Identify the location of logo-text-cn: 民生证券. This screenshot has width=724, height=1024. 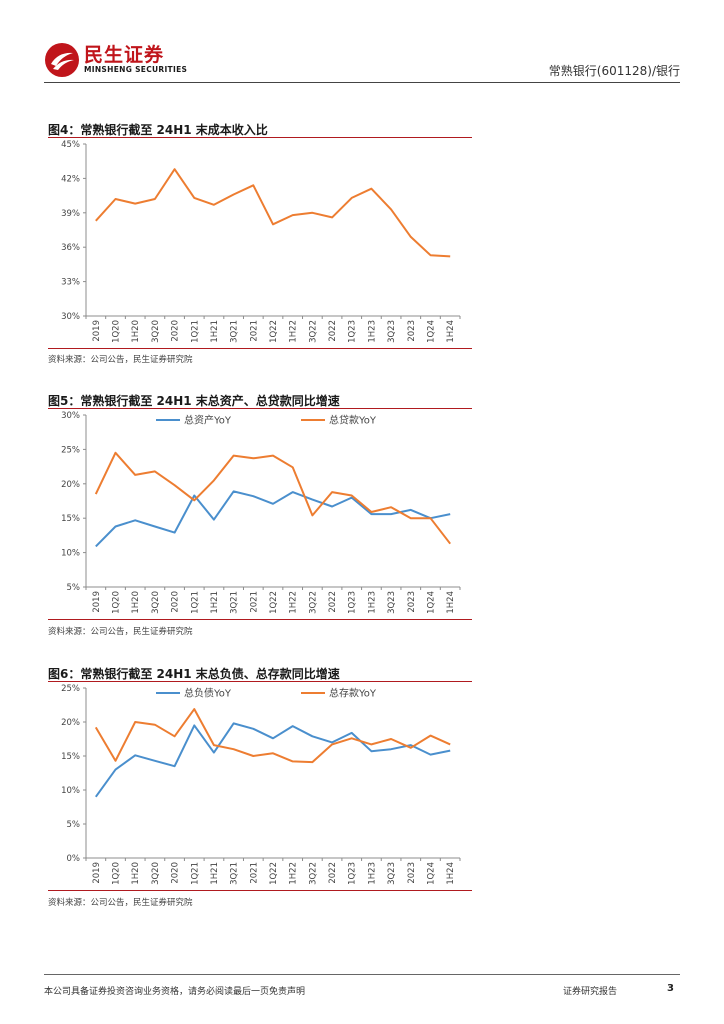
(124, 55).